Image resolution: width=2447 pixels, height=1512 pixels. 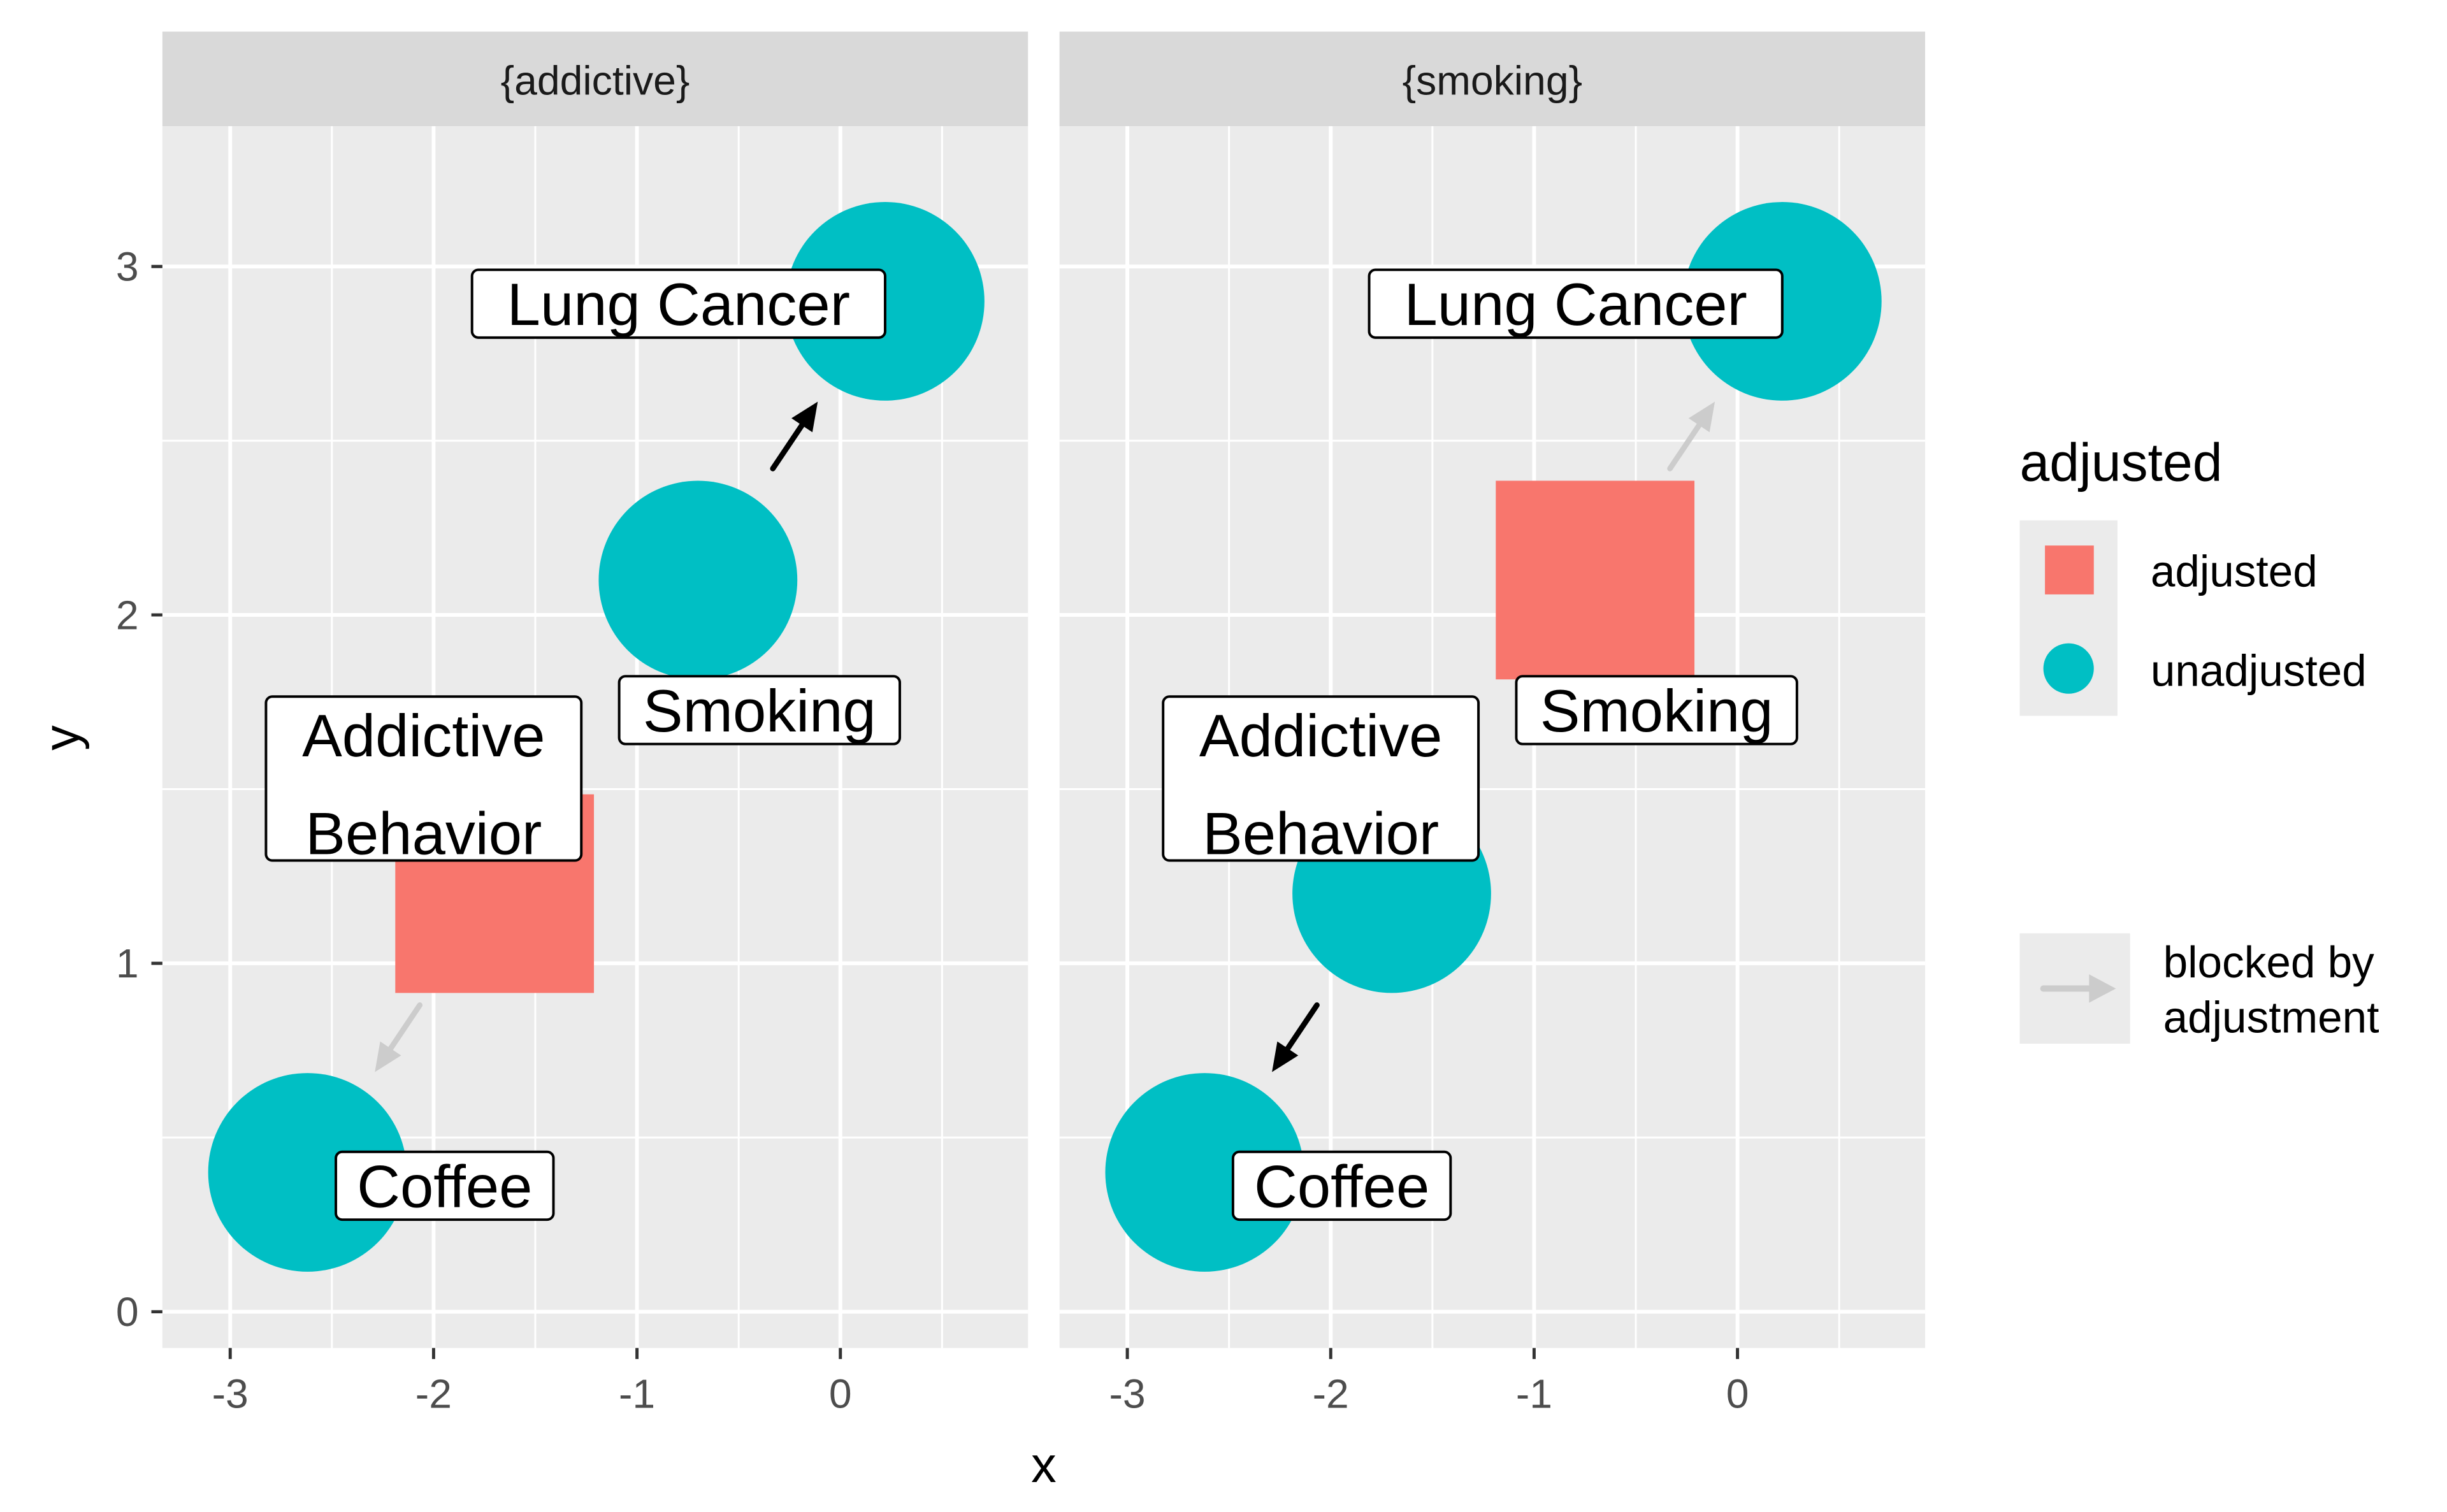 I want to click on legend-label-adjusted: adjusted, so click(x=2234, y=571).